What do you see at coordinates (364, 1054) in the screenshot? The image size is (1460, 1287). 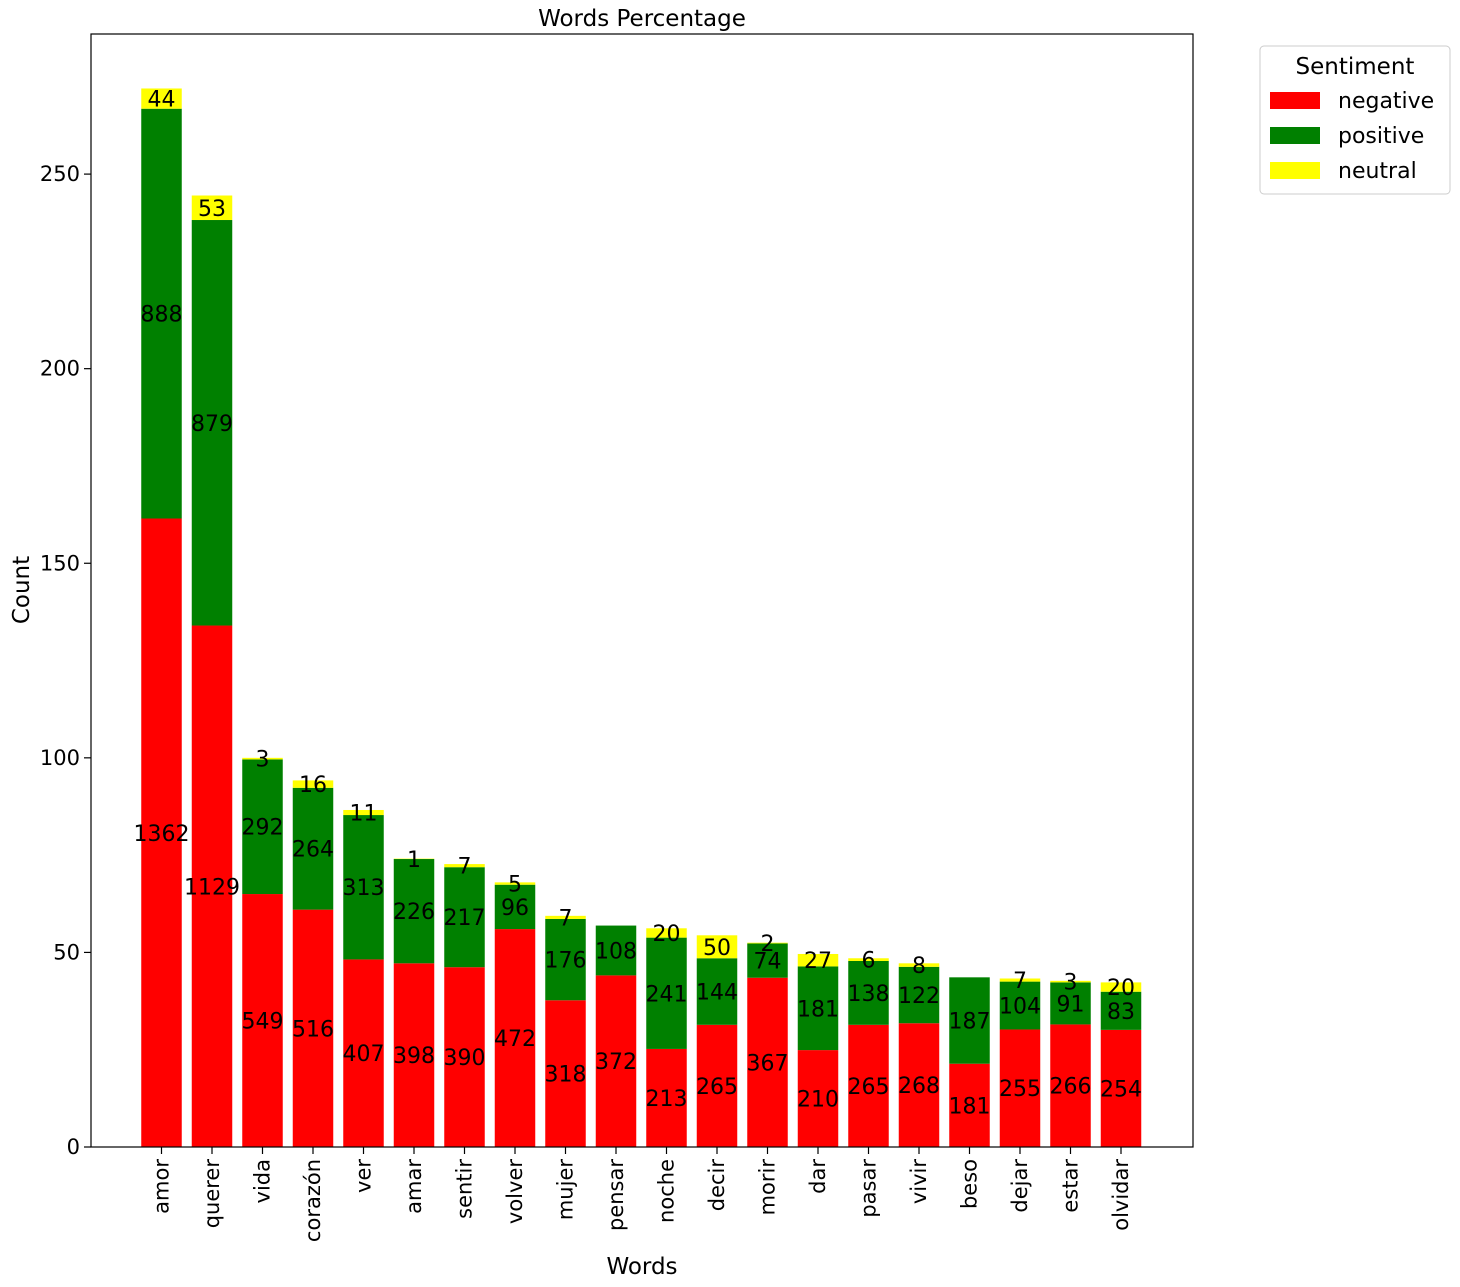 I see `data-label-negative-ver: 407` at bounding box center [364, 1054].